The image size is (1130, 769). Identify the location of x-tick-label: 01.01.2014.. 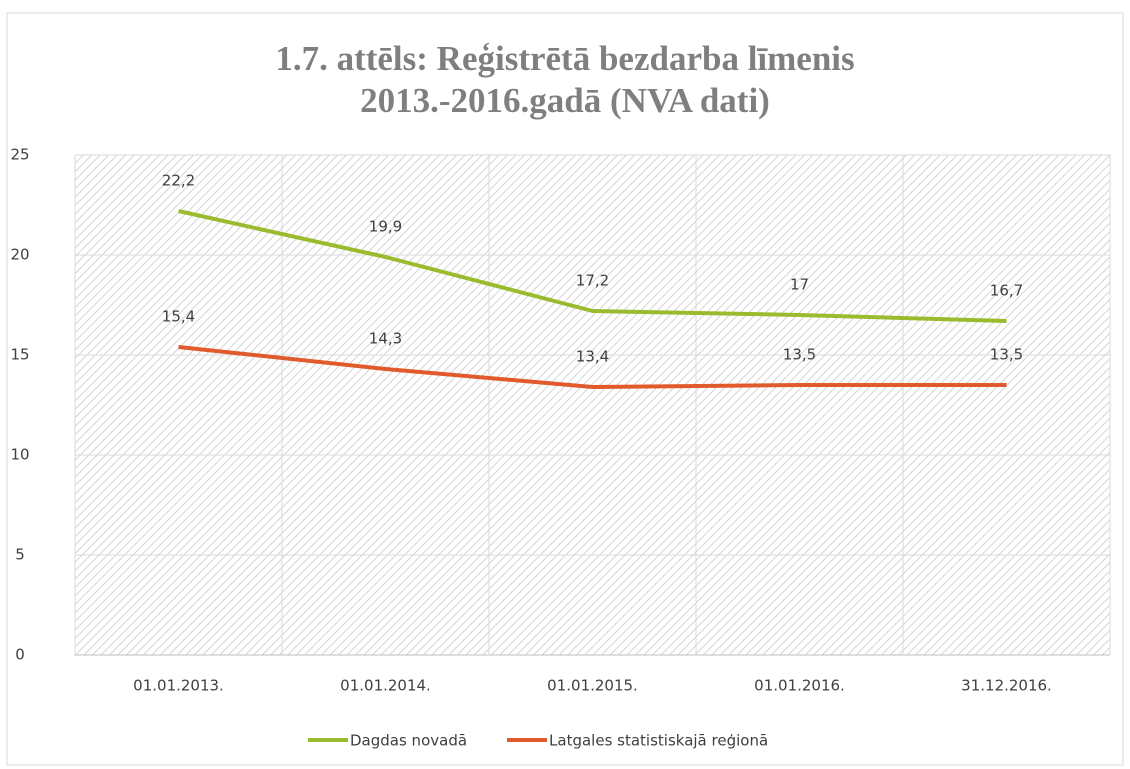
(385, 686).